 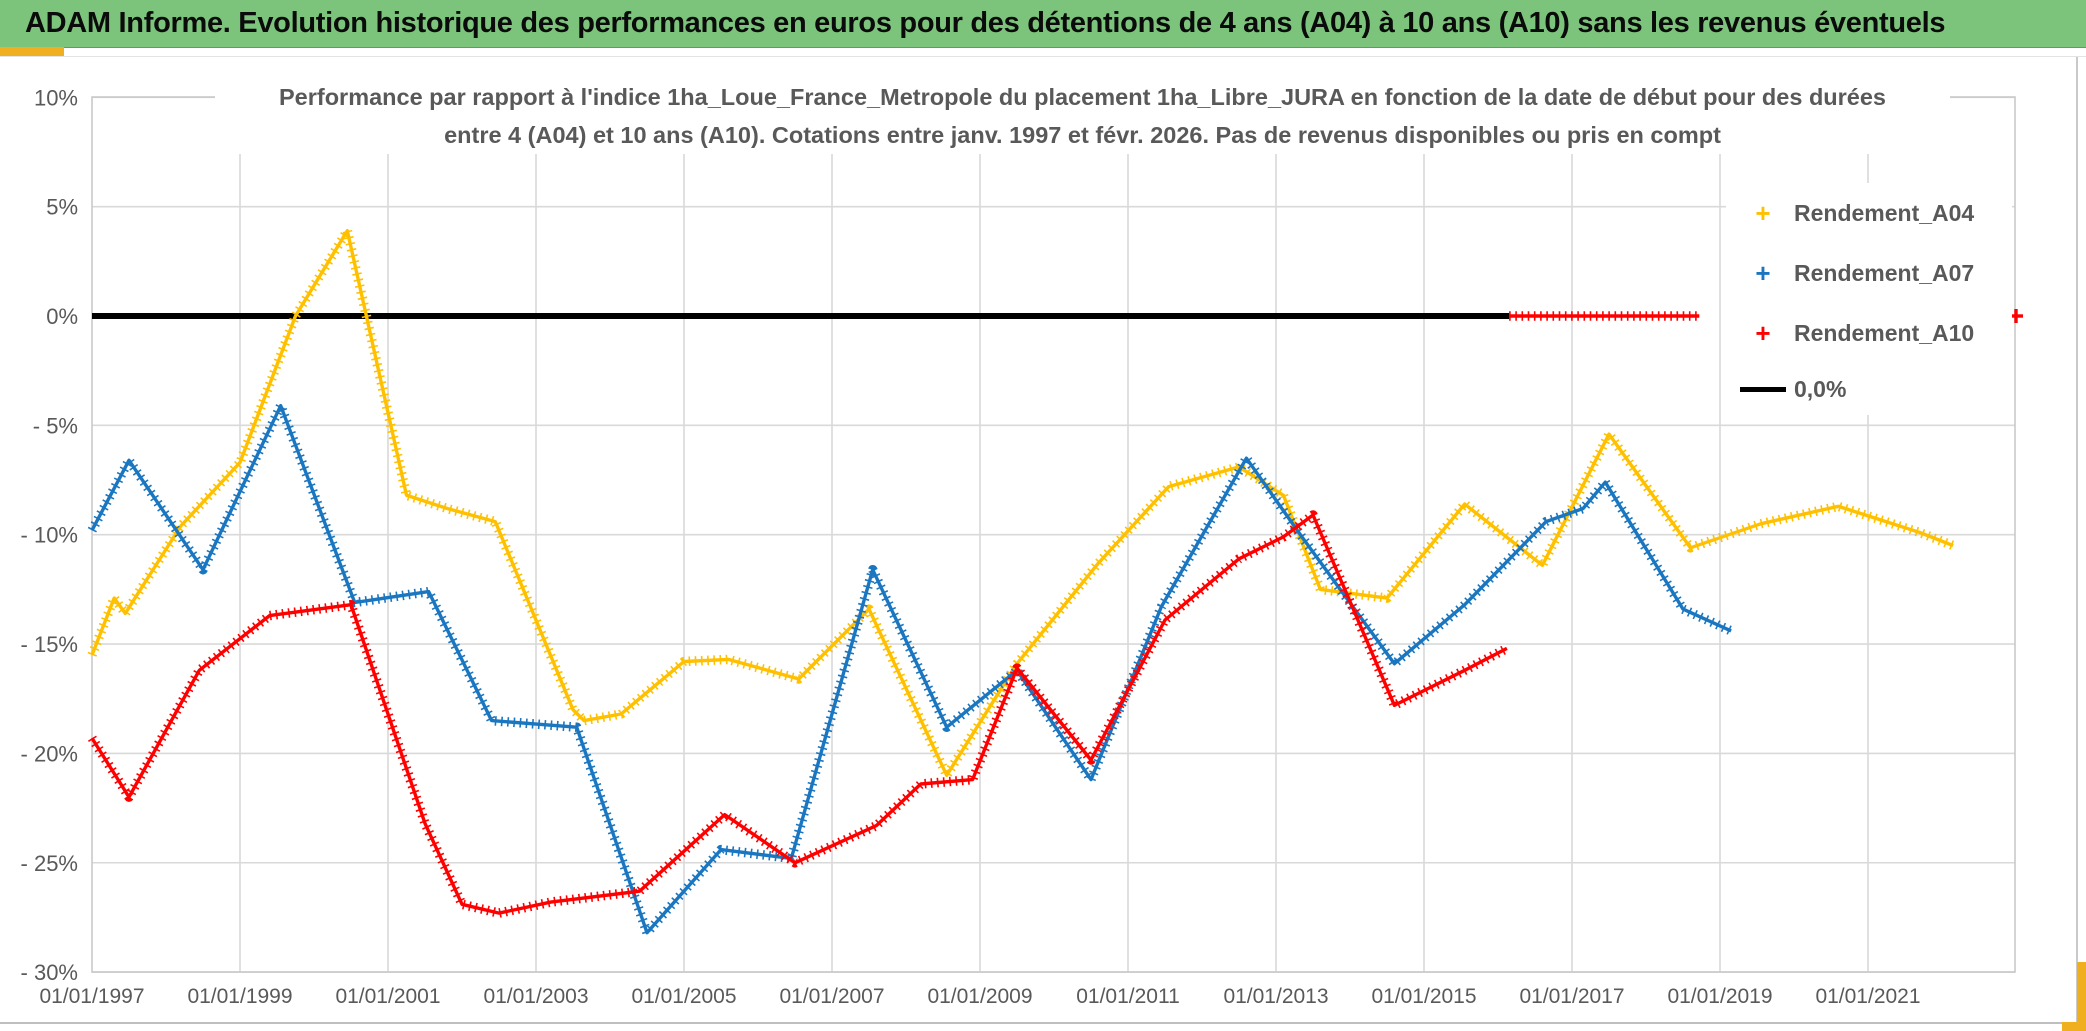 What do you see at coordinates (49, 753) in the screenshot?
I see `y-tick-label: - 20%` at bounding box center [49, 753].